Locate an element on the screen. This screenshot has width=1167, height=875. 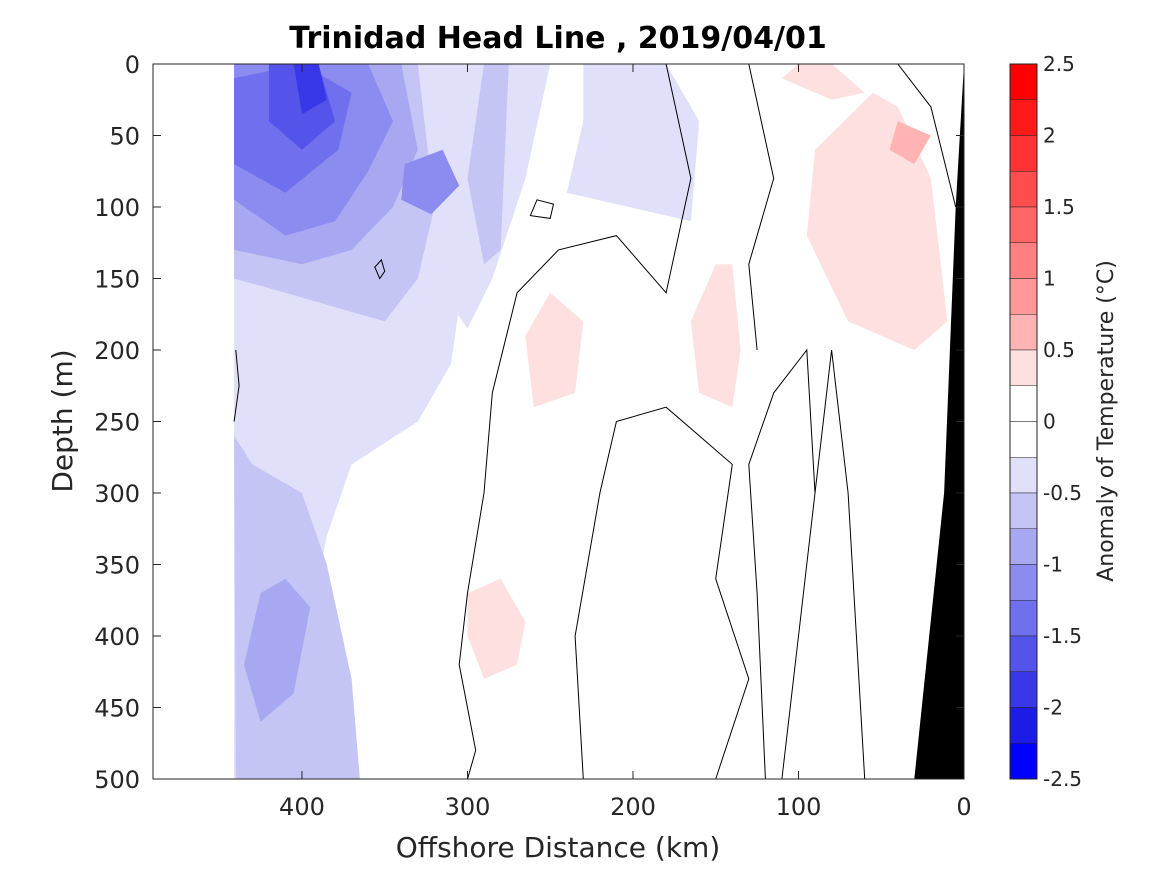
y-tick-label: 0 is located at coordinates (132, 65).